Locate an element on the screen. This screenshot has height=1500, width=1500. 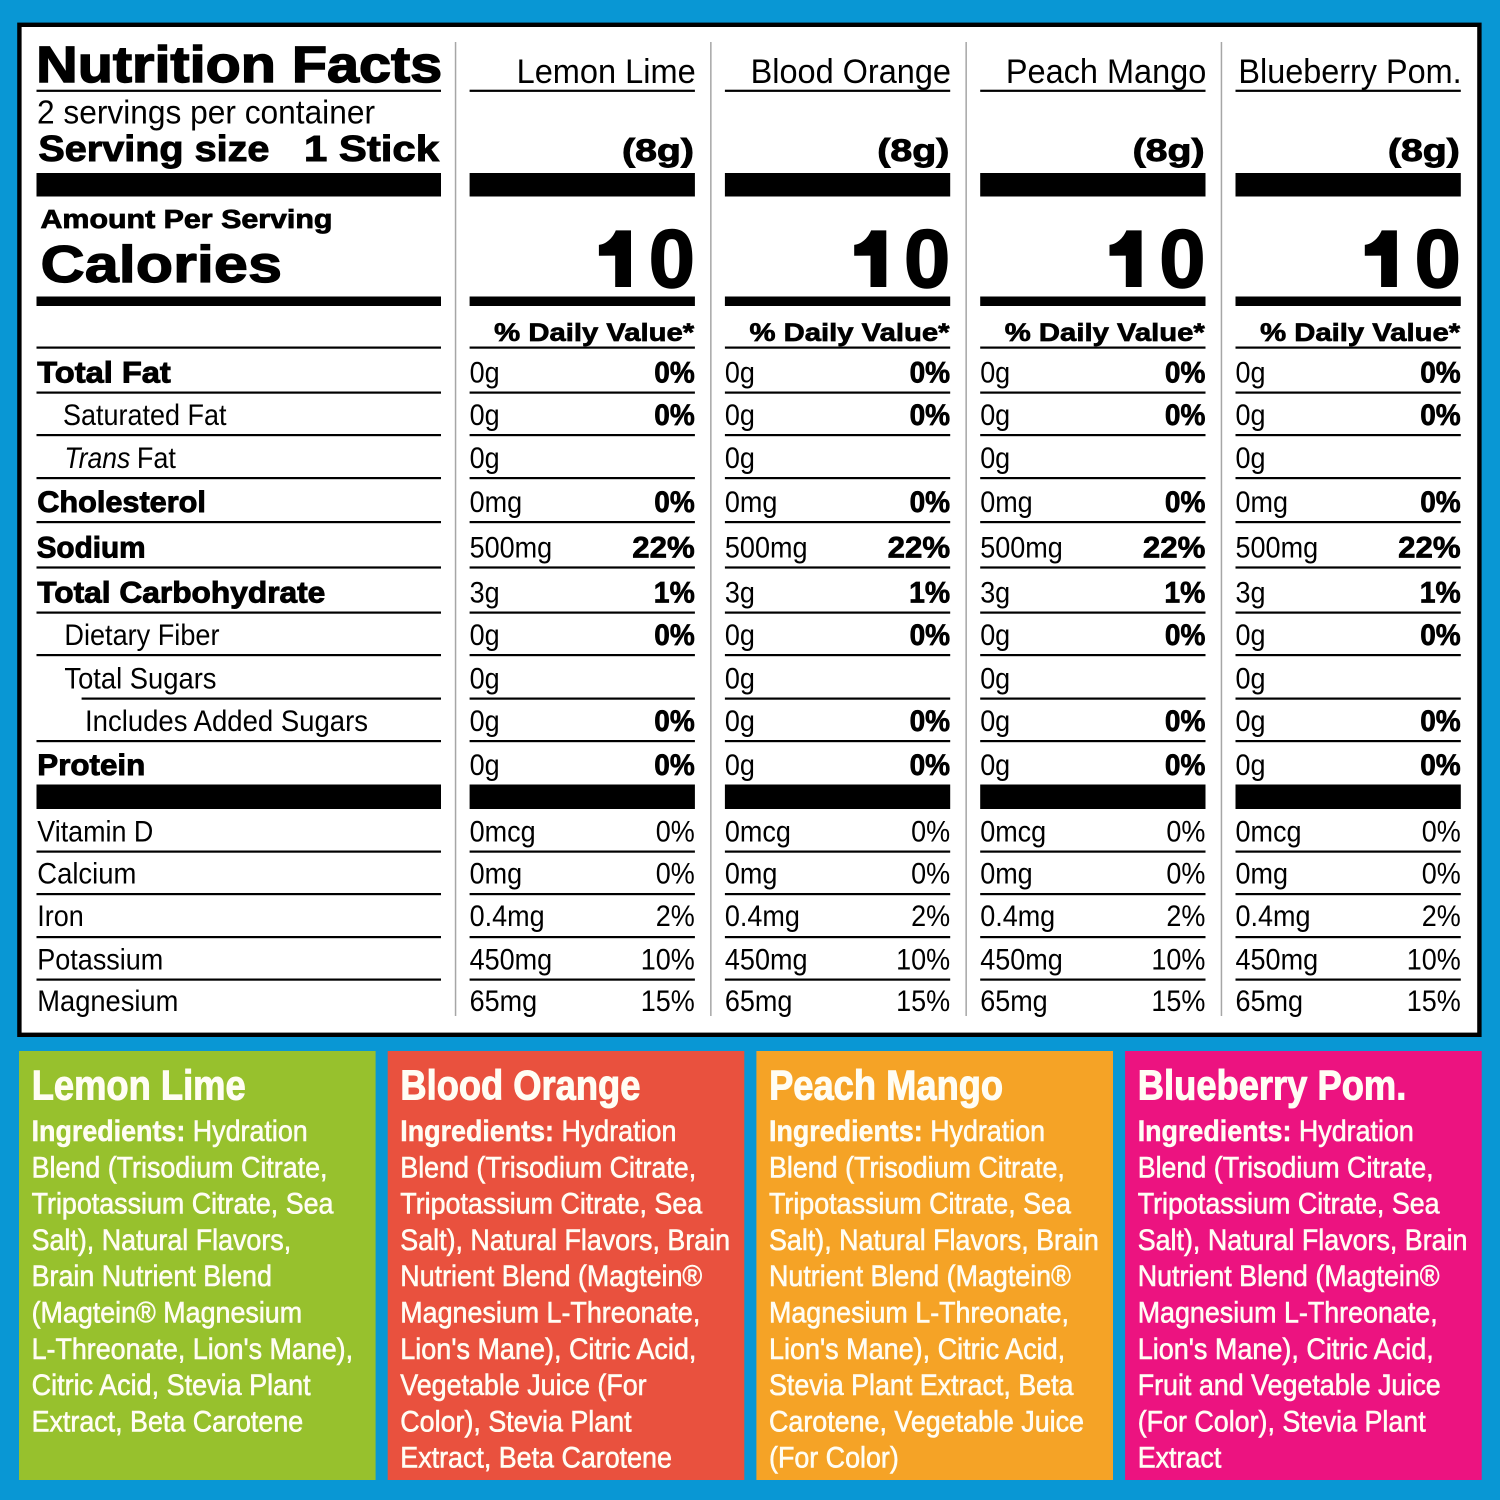
svg-text: (For Color) is located at coordinates (834, 1458).